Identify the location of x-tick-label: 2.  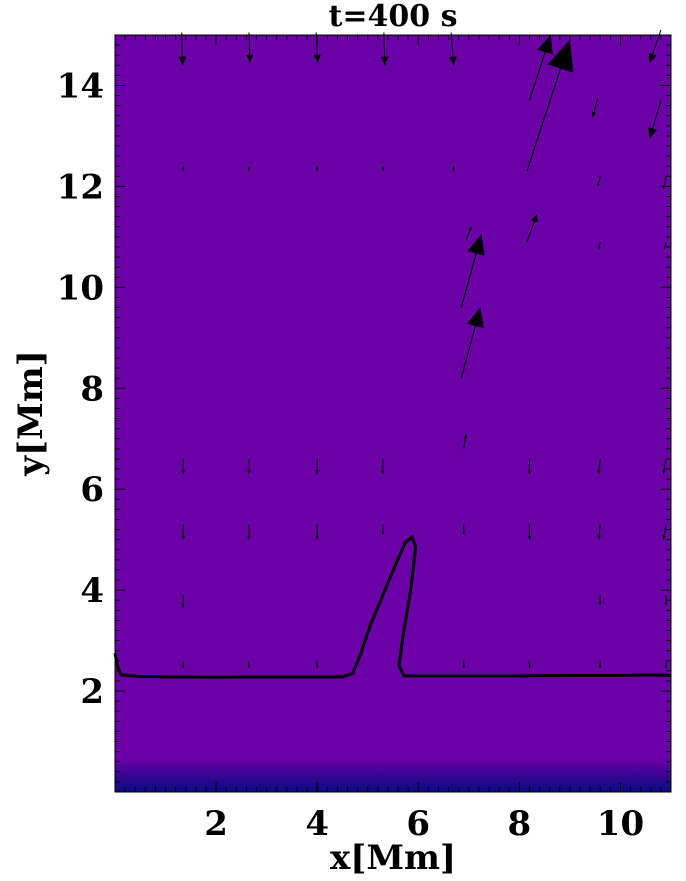
(216, 824).